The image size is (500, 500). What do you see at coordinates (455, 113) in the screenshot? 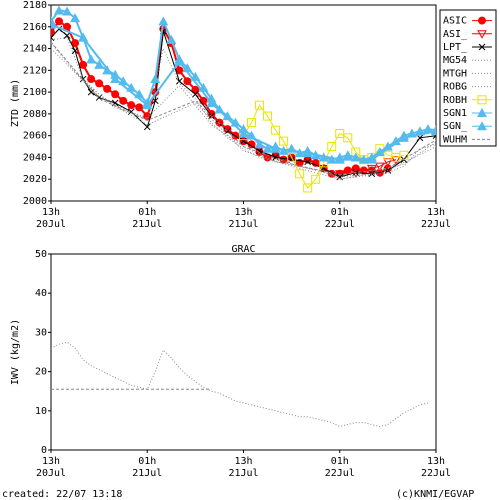
I see `legend-label: SGN1` at bounding box center [455, 113].